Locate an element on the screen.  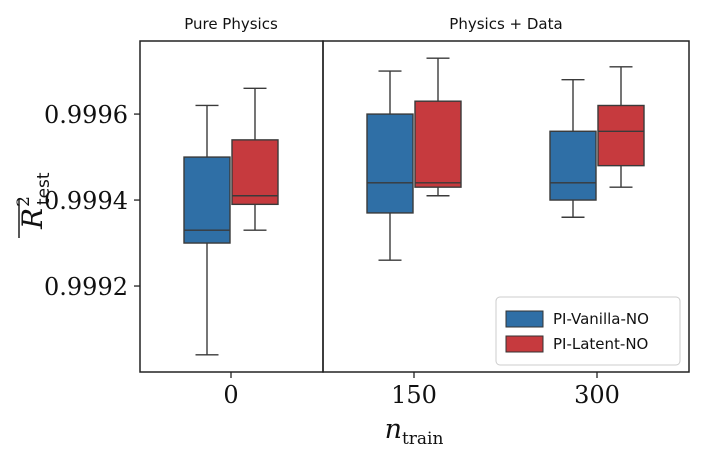
panel-title-right: Physics + Data is located at coordinates (505, 24).